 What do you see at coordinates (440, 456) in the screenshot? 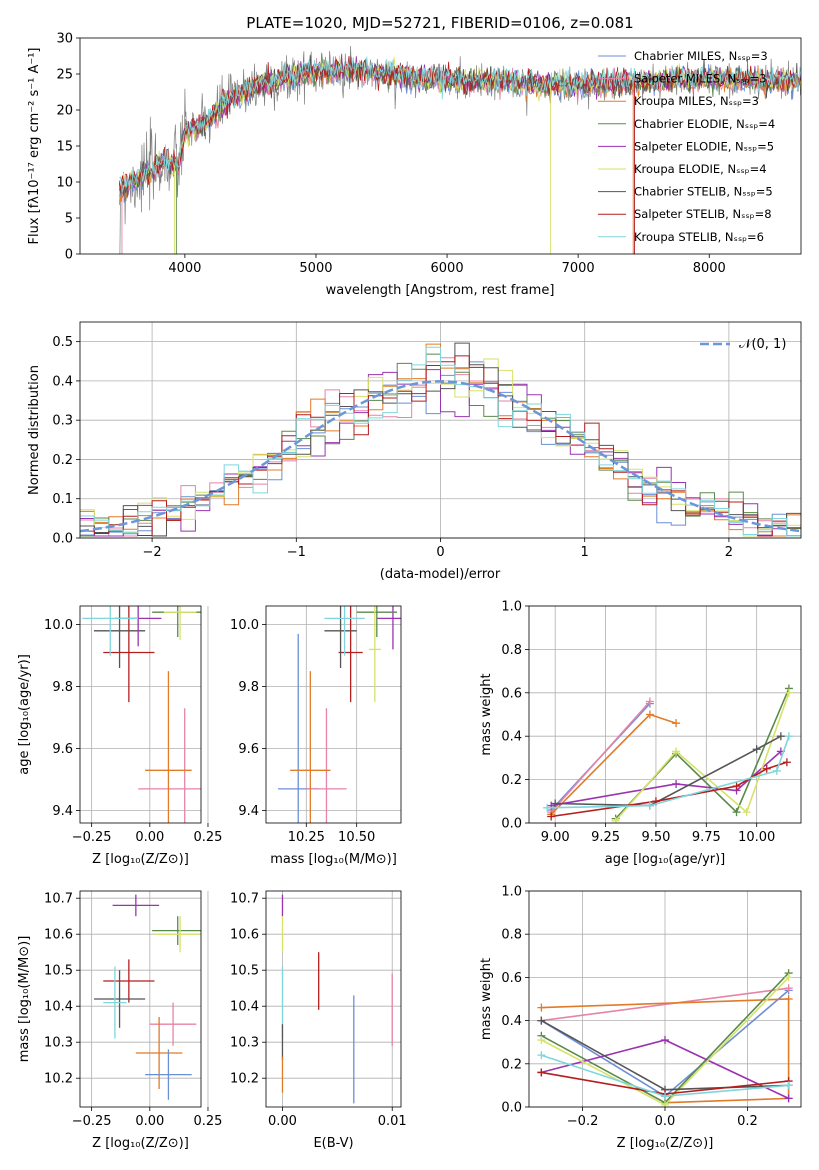
I see `normal-curve` at bounding box center [440, 456].